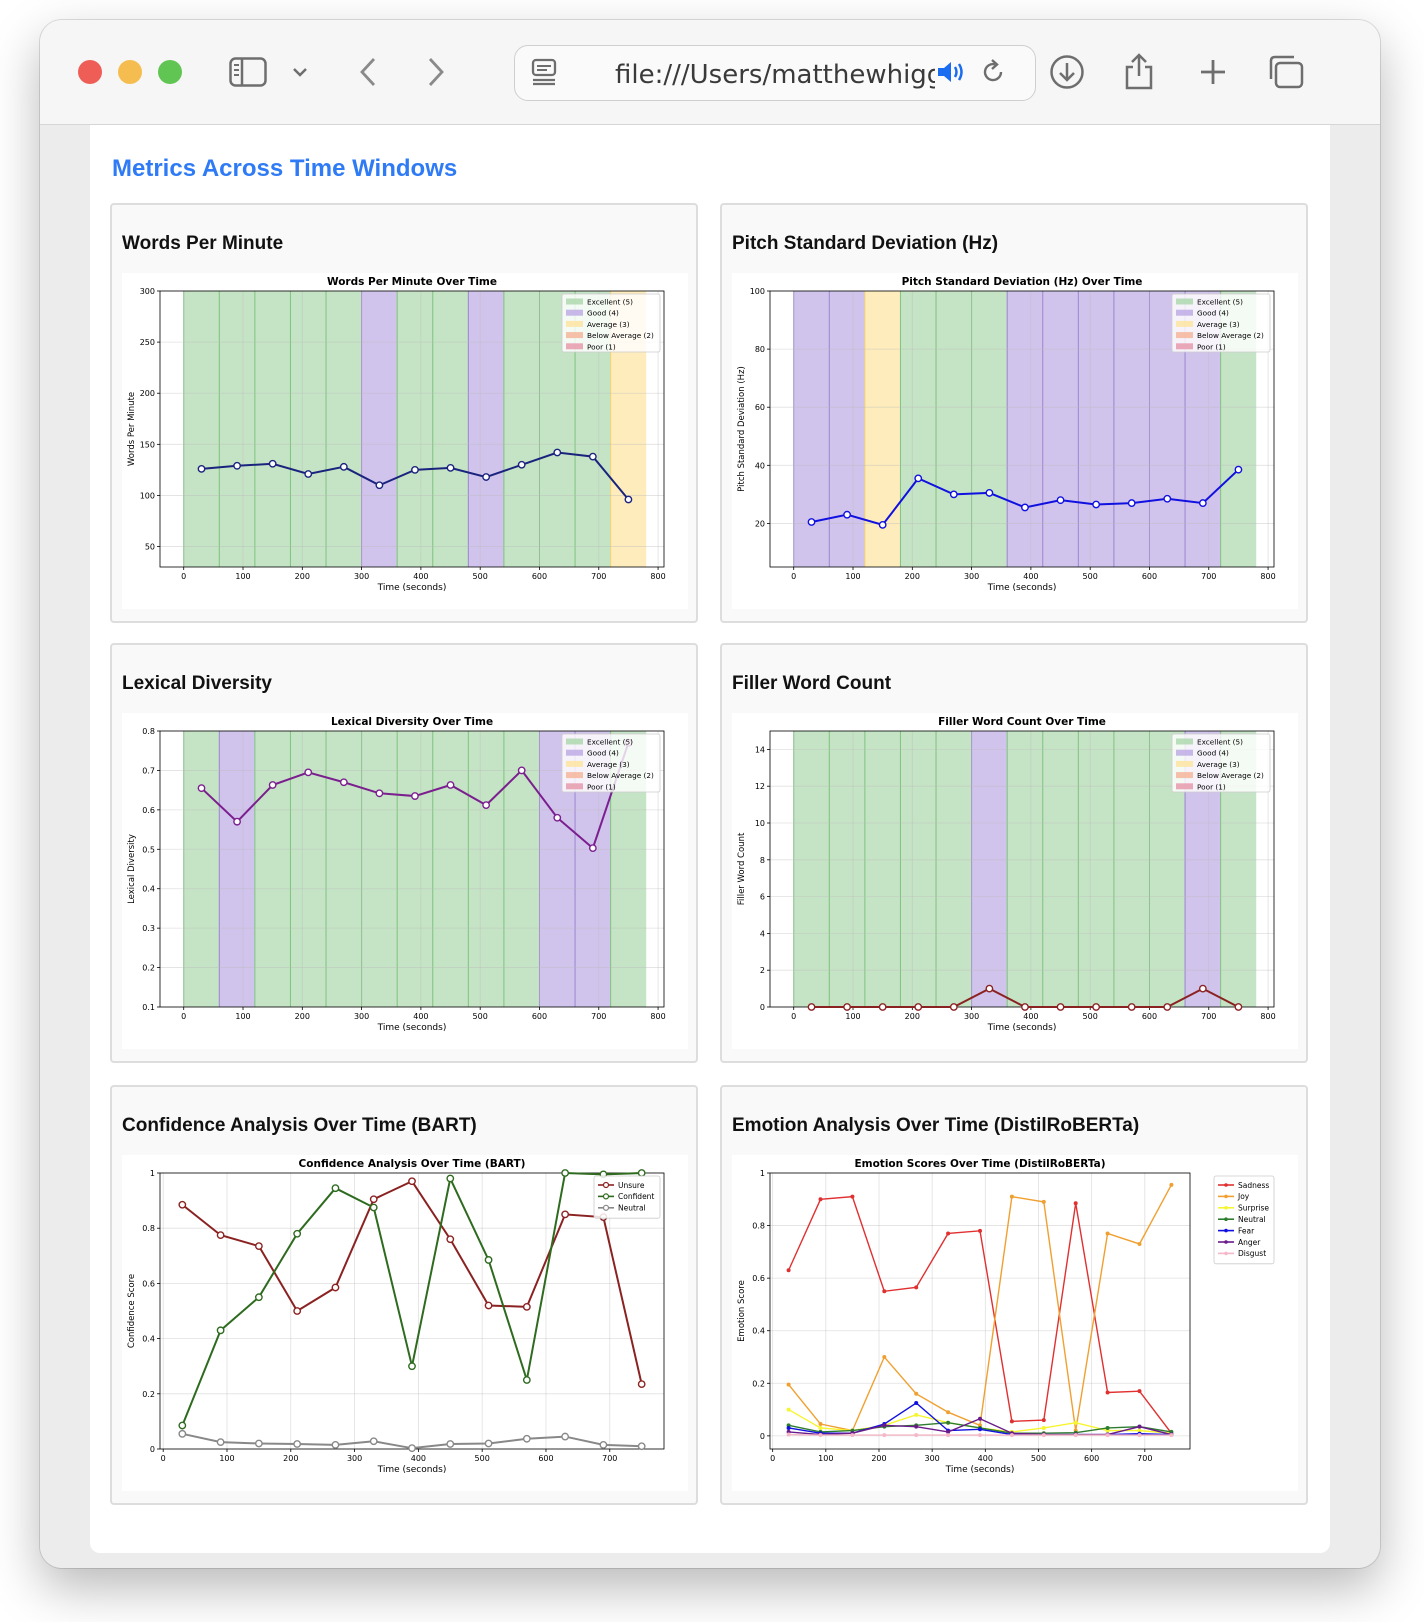 The width and height of the screenshot is (1424, 1622). I want to click on x-tick-label: 400, so click(418, 1458).